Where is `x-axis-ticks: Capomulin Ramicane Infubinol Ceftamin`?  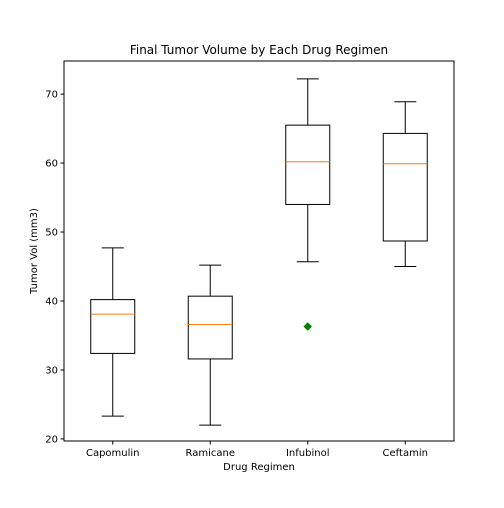
x-axis-ticks: Capomulin Ramicane Infubinol Ceftamin is located at coordinates (257, 450).